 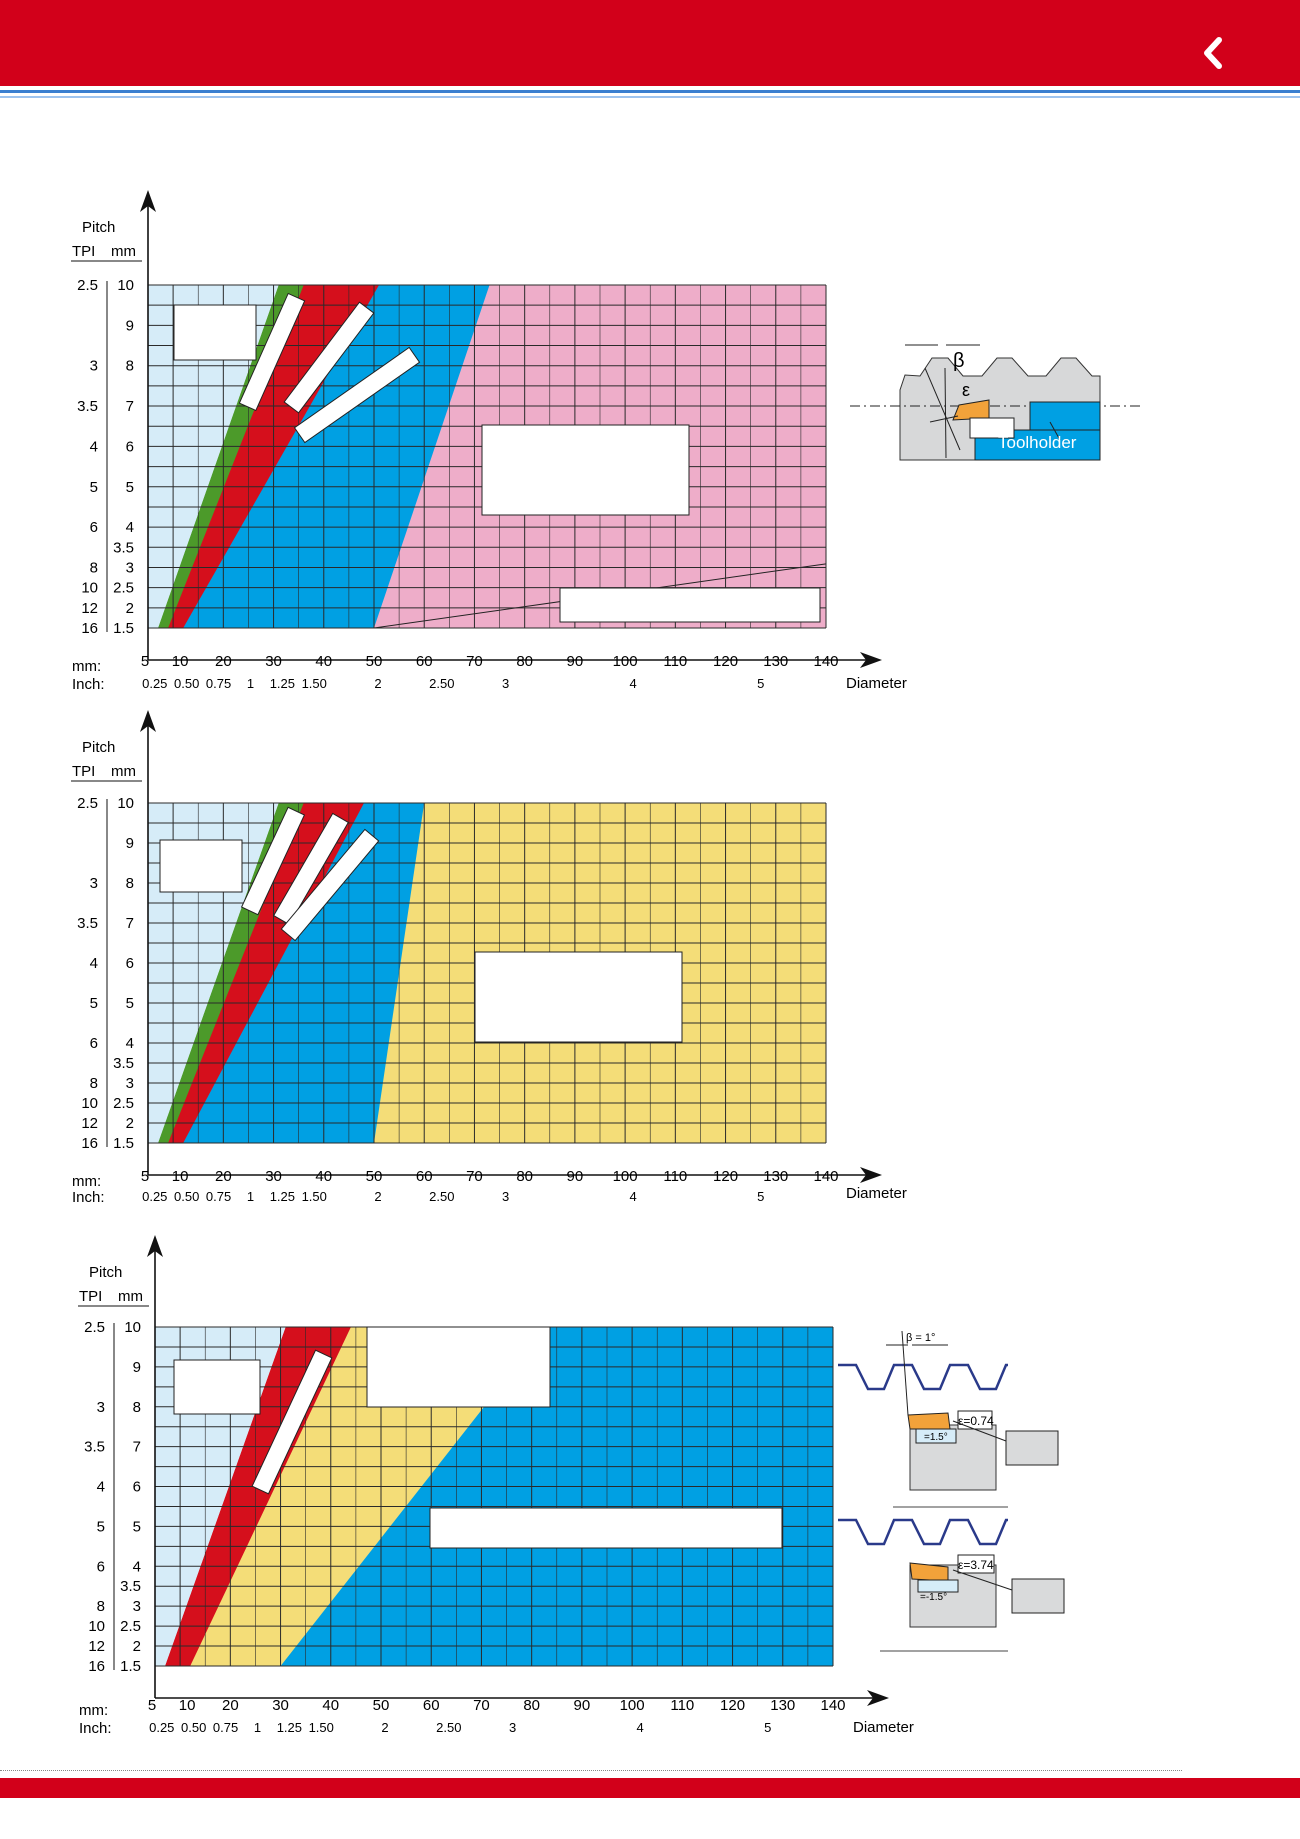 I want to click on pitch-mm-tick-label: 10, so click(x=125, y=803).